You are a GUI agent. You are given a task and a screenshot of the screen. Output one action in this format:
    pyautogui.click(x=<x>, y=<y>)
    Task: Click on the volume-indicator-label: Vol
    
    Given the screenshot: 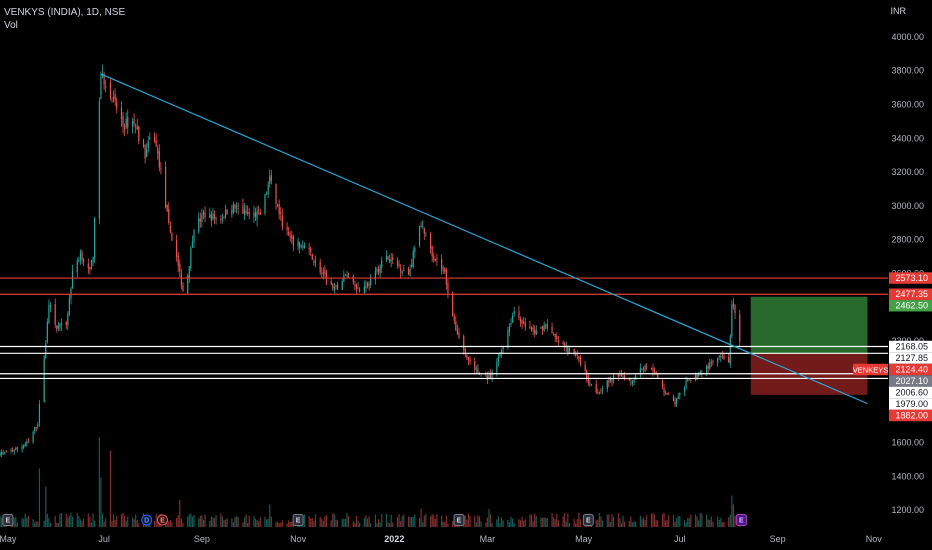 What is the action you would take?
    pyautogui.click(x=11, y=25)
    